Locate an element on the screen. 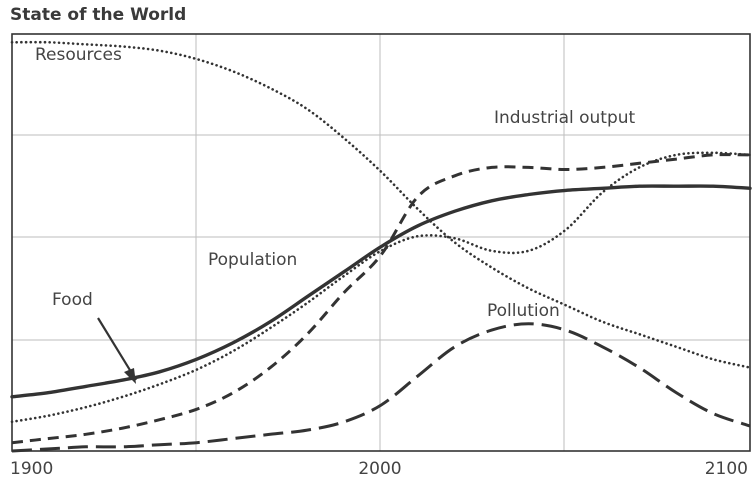 This screenshot has height=483, width=753. food-pointer-line is located at coordinates (117, 349).